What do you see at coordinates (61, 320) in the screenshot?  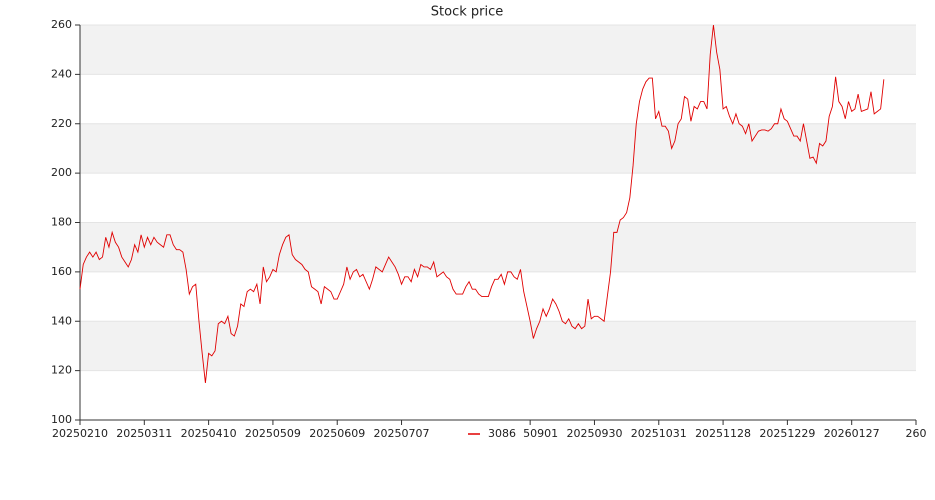 I see `y-tick-label: 140` at bounding box center [61, 320].